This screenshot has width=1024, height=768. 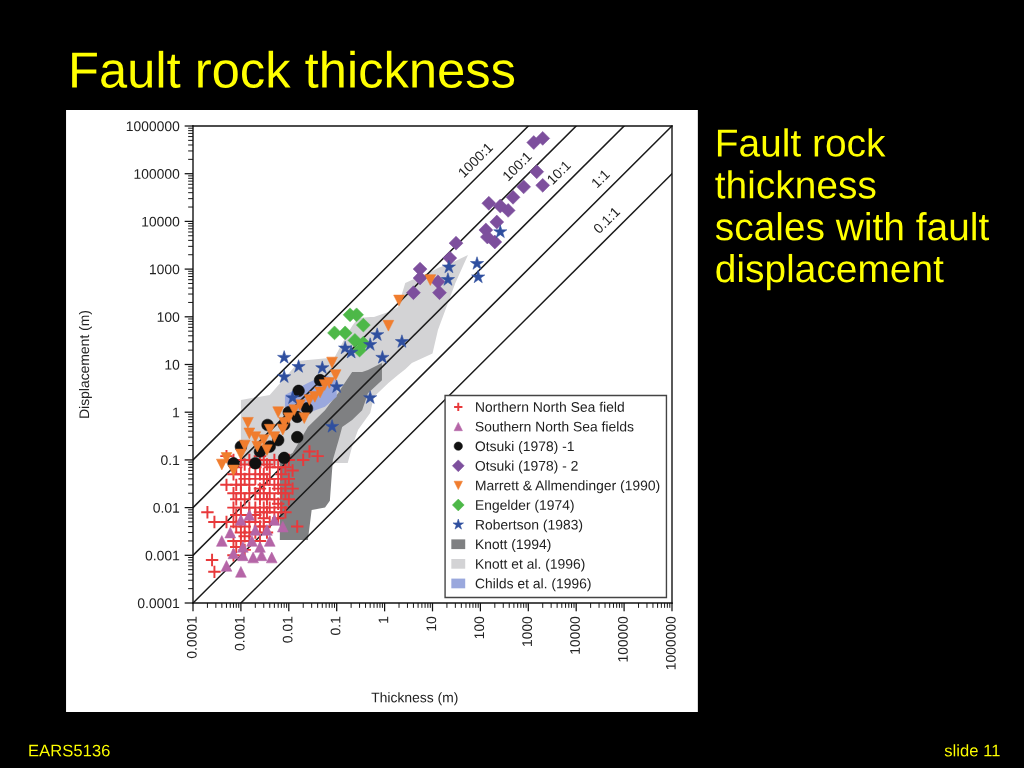 What do you see at coordinates (622, 639) in the screenshot?
I see `x-tick-label: 100000` at bounding box center [622, 639].